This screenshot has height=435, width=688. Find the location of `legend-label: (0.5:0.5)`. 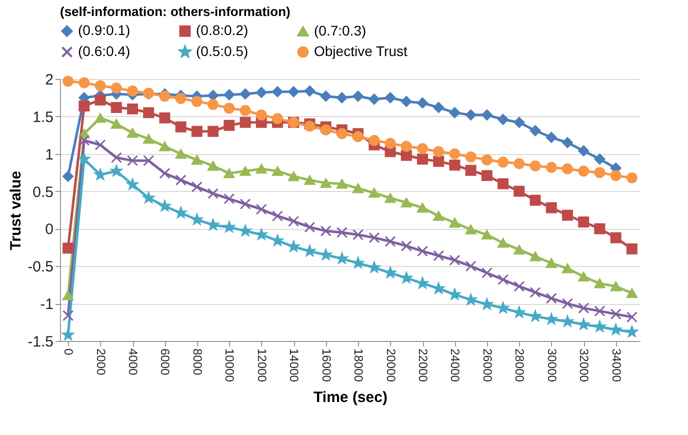

legend-label: (0.5:0.5) is located at coordinates (222, 51).